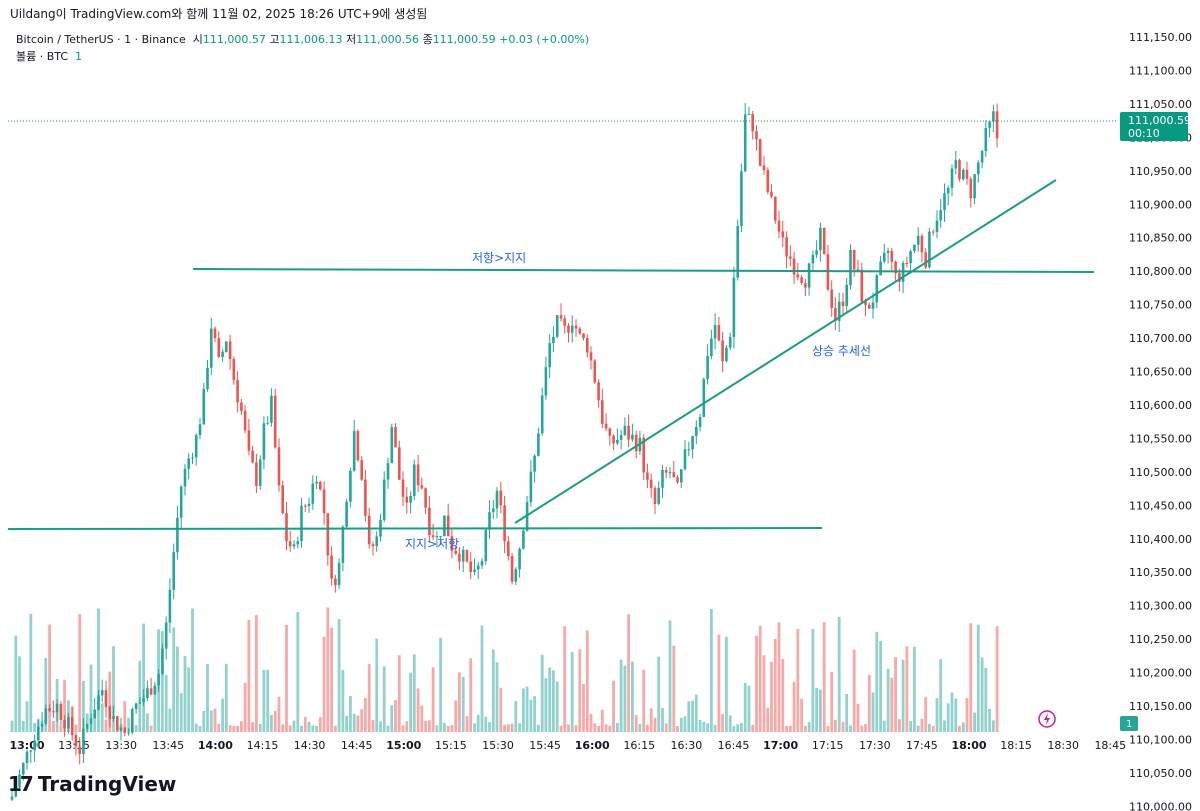 The height and width of the screenshot is (811, 1200). I want to click on resistance-support-line, so click(643, 270).